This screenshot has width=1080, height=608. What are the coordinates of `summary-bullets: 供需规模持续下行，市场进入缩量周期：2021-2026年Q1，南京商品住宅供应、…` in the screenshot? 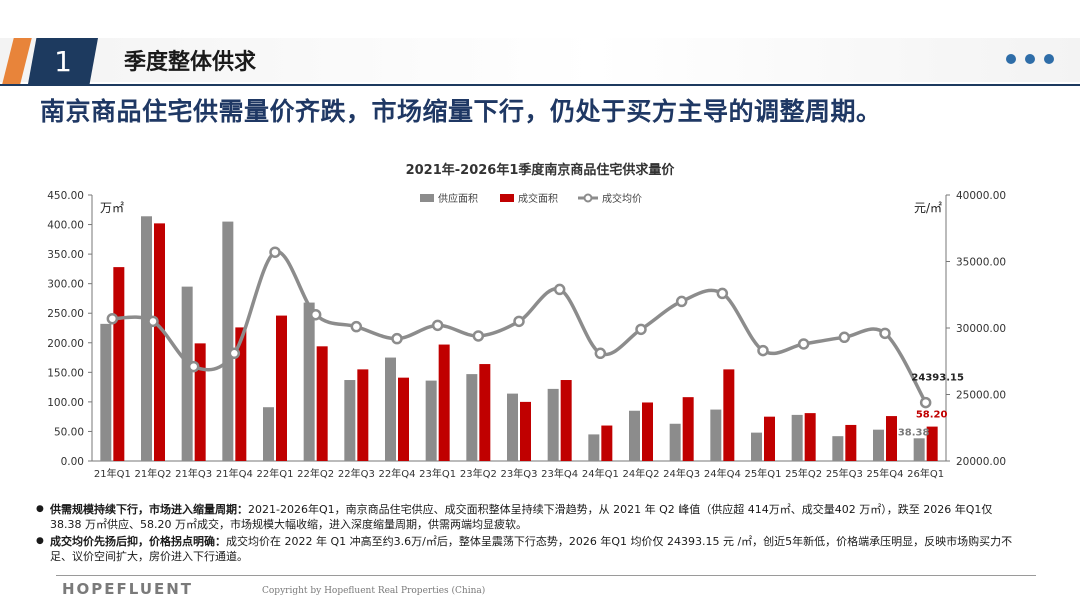 It's located at (531, 534).